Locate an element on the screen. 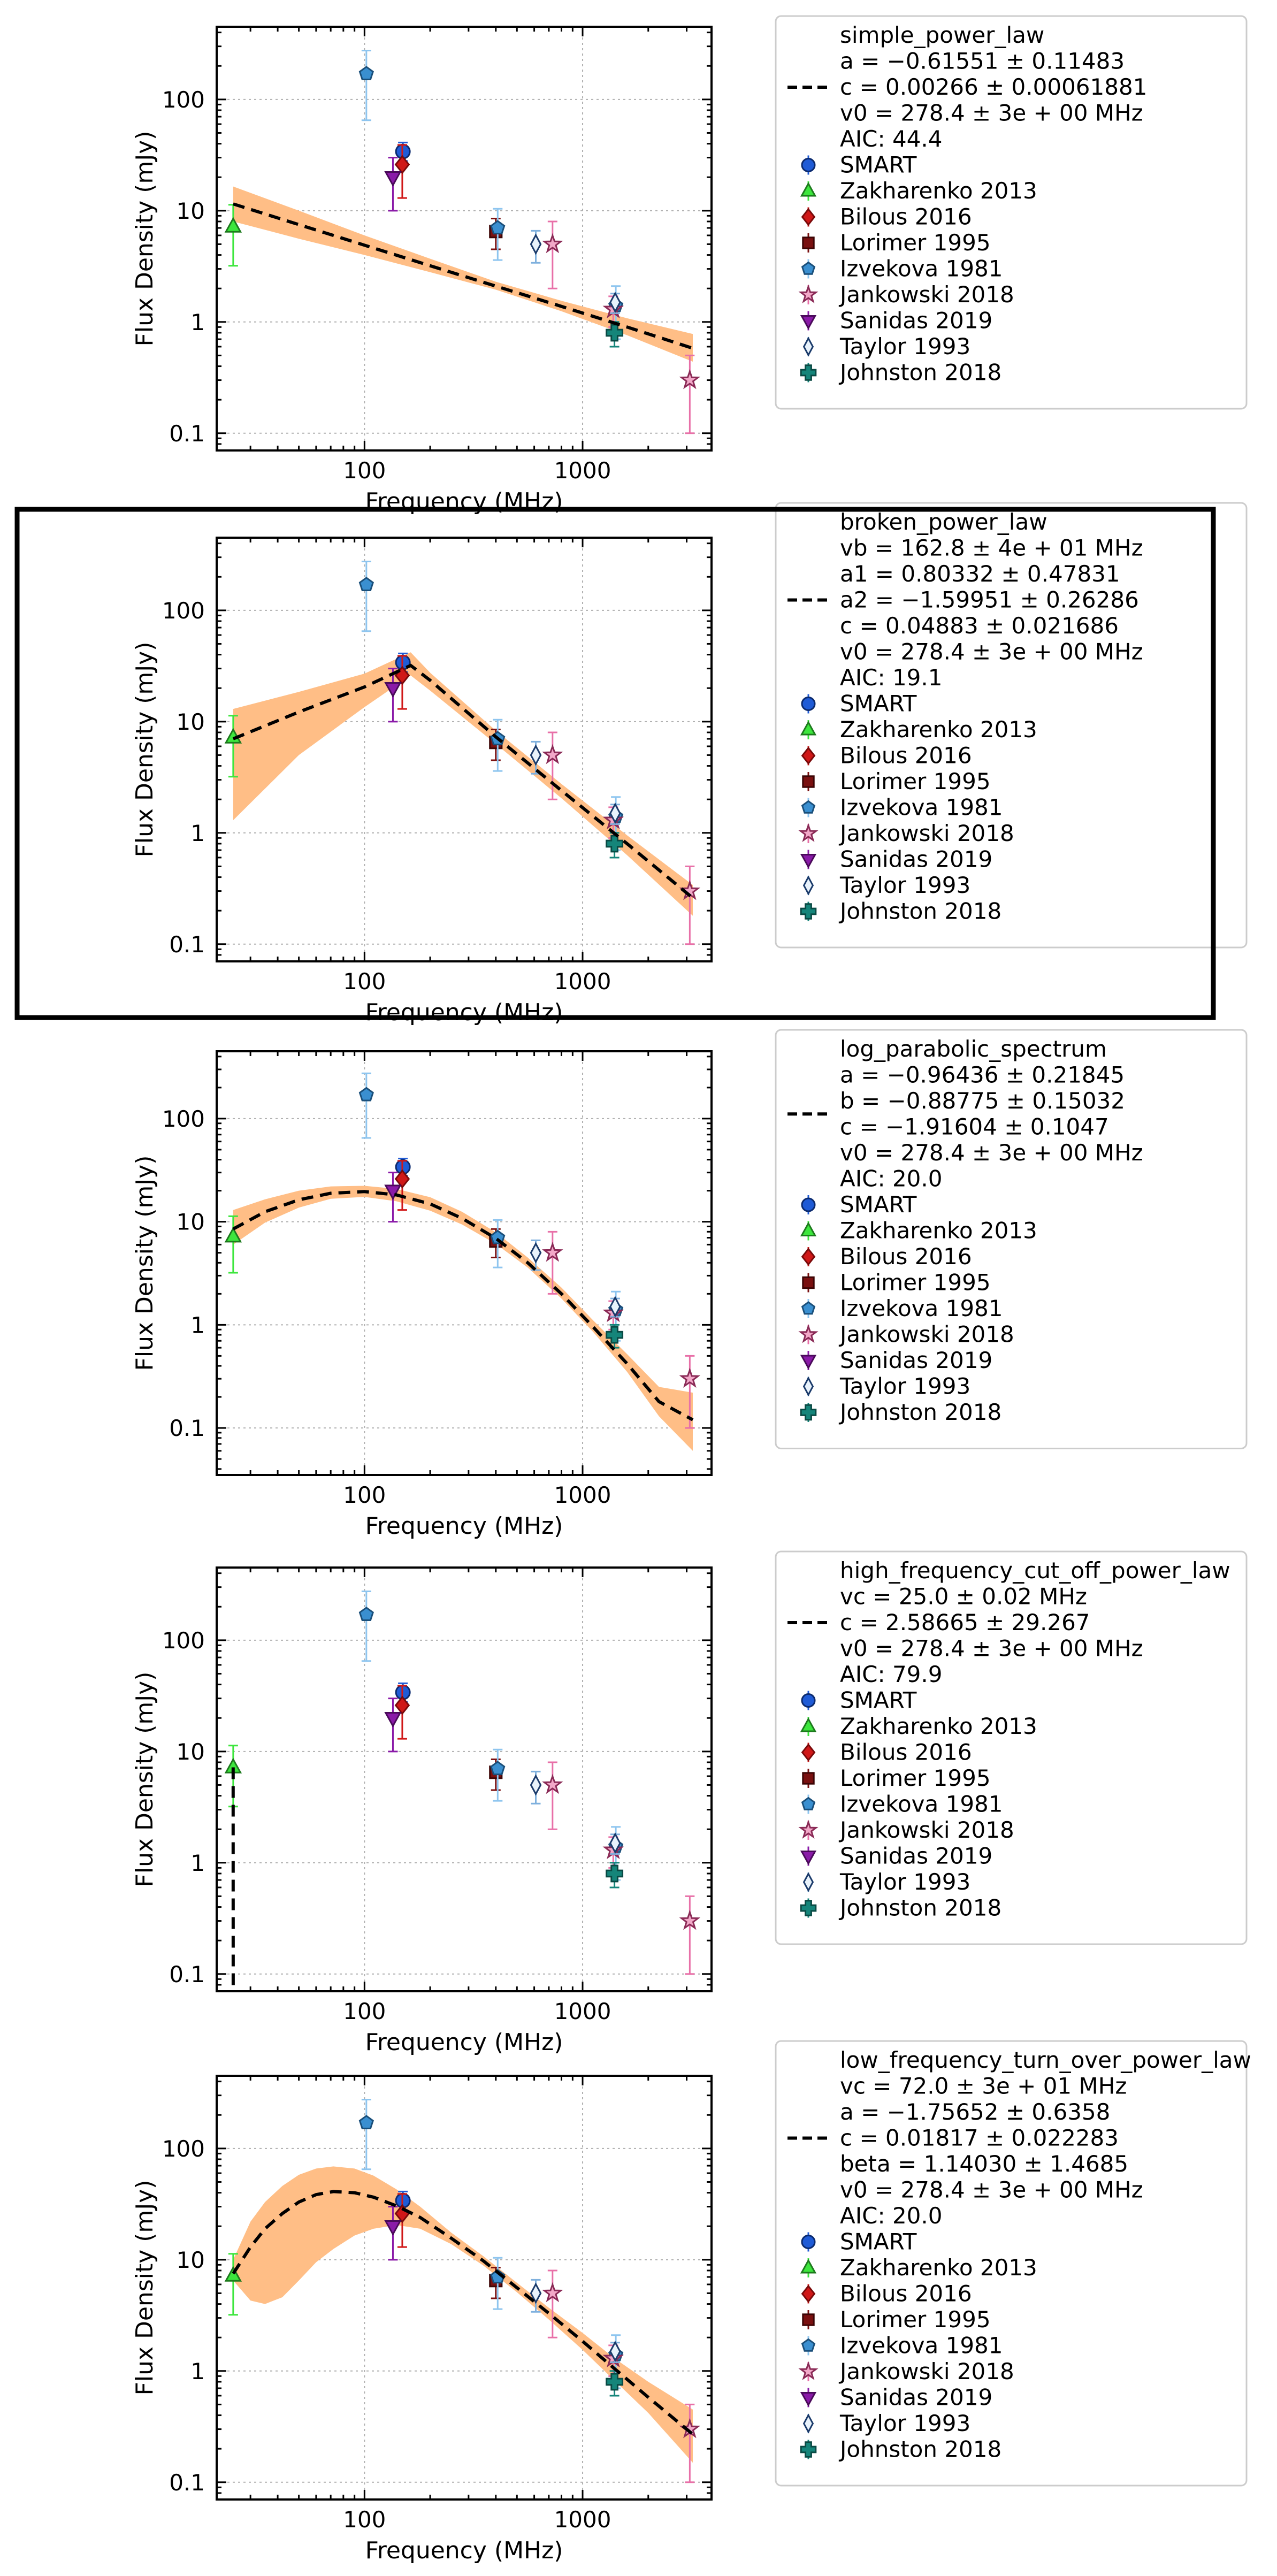 Image resolution: width=1277 pixels, height=2576 pixels. legend-fit-parameter: c = 0.00266 ± 0.00061881 is located at coordinates (993, 87).